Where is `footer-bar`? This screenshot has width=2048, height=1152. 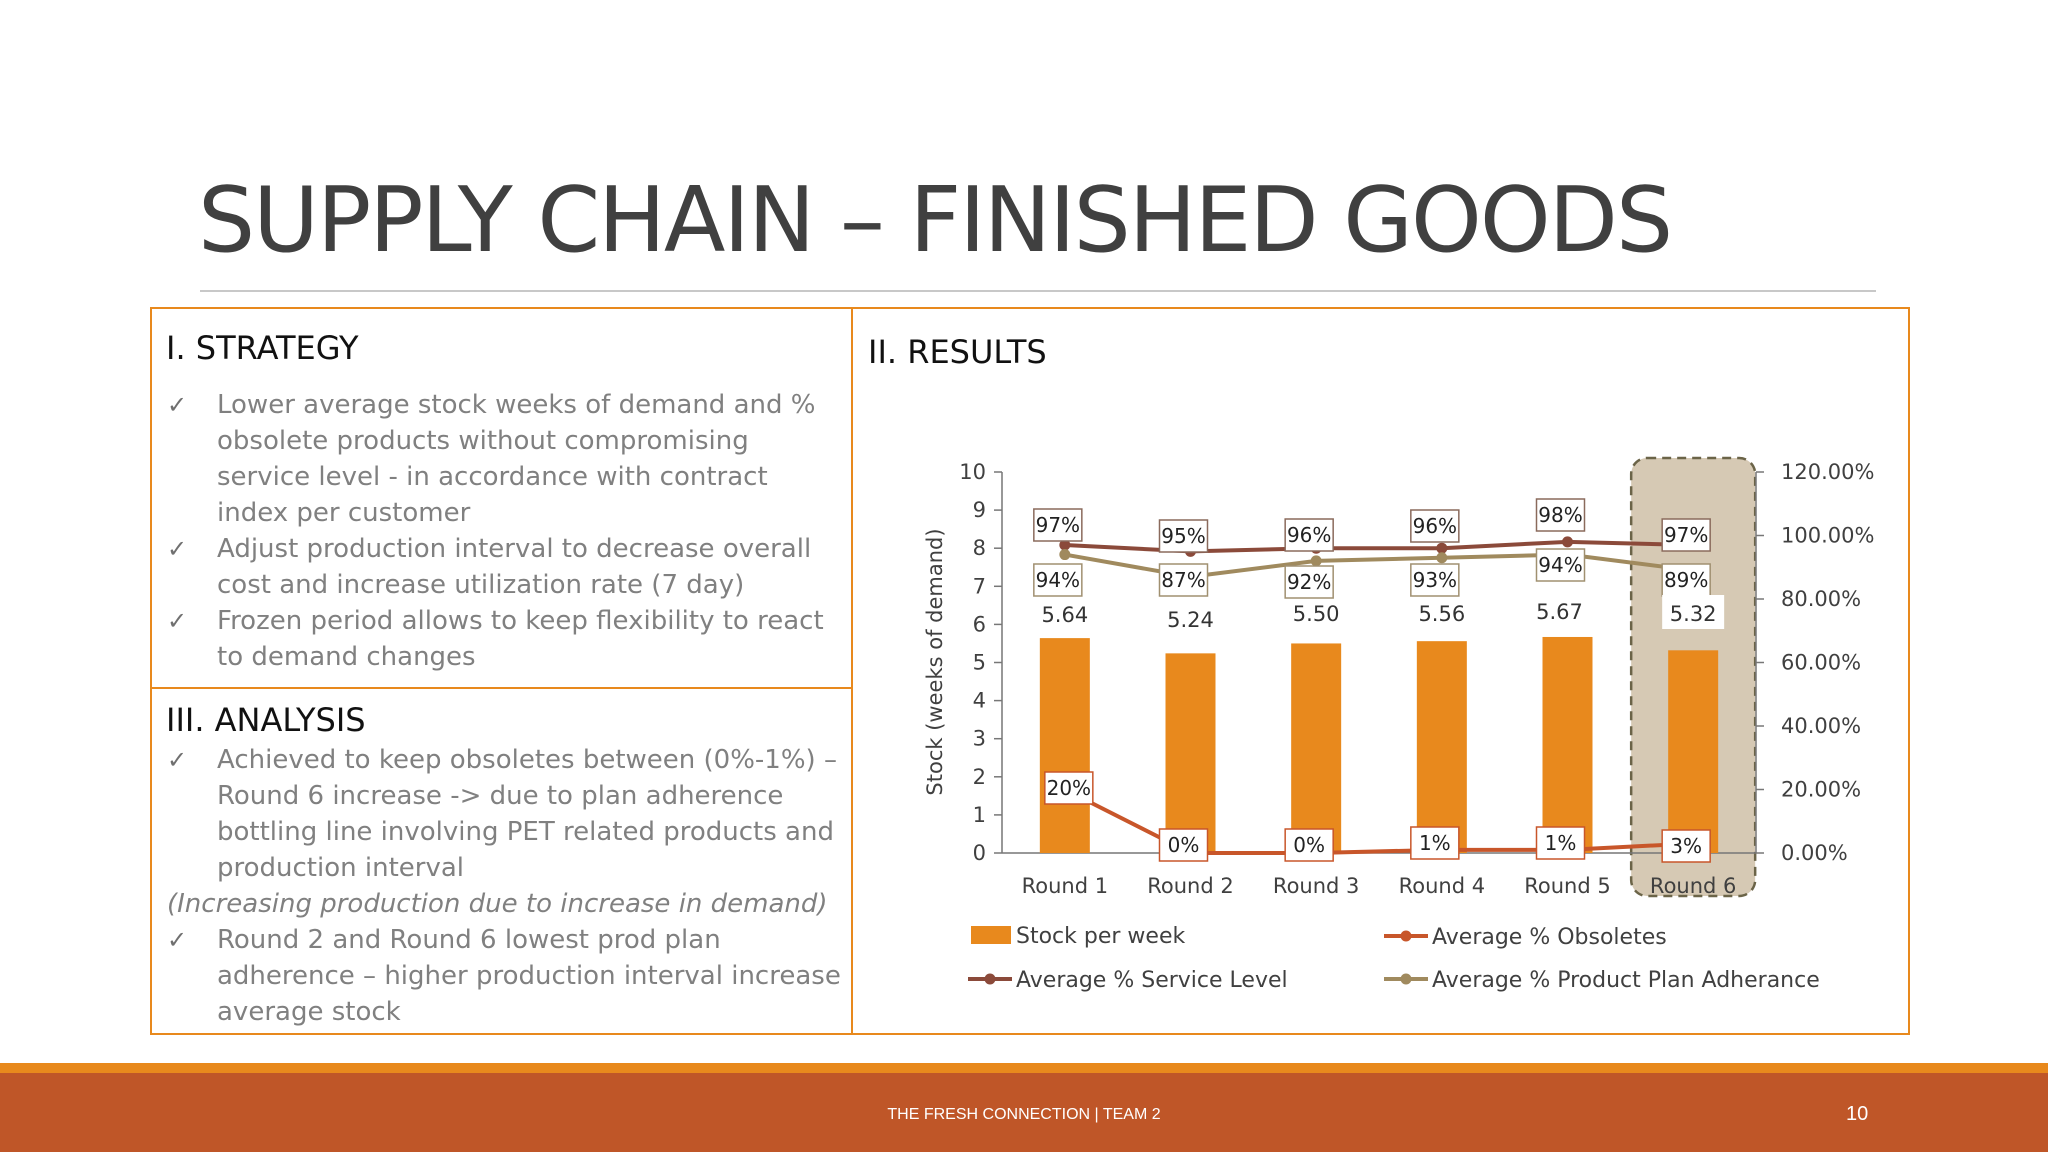
footer-bar is located at coordinates (1024, 1112).